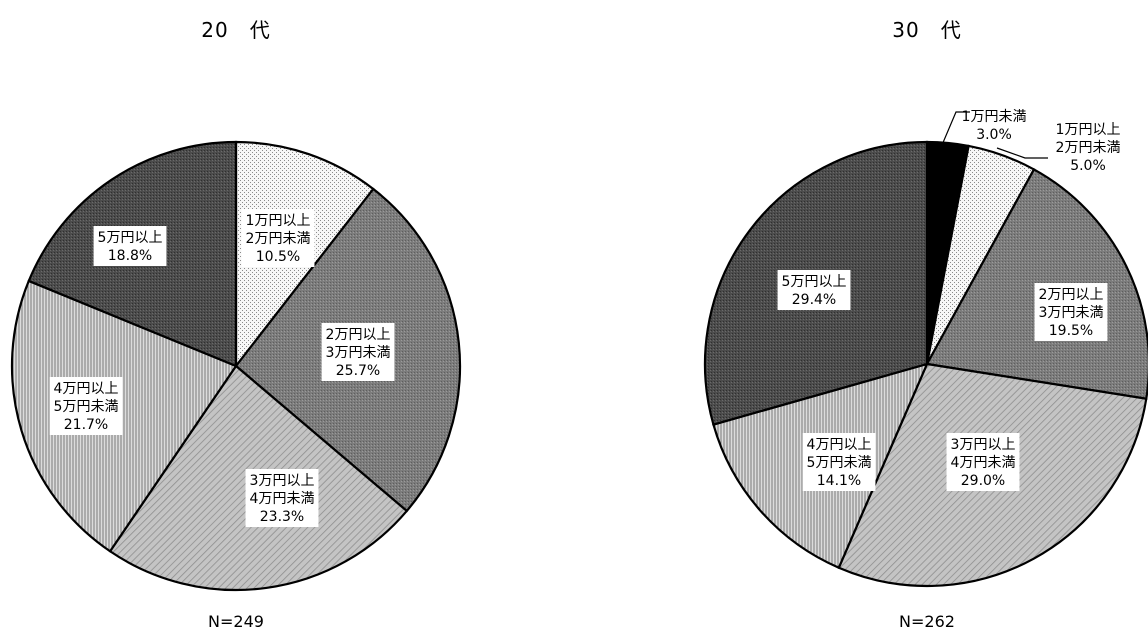  Describe the element at coordinates (236, 621) in the screenshot. I see `sample-size-20s: N=249` at that location.